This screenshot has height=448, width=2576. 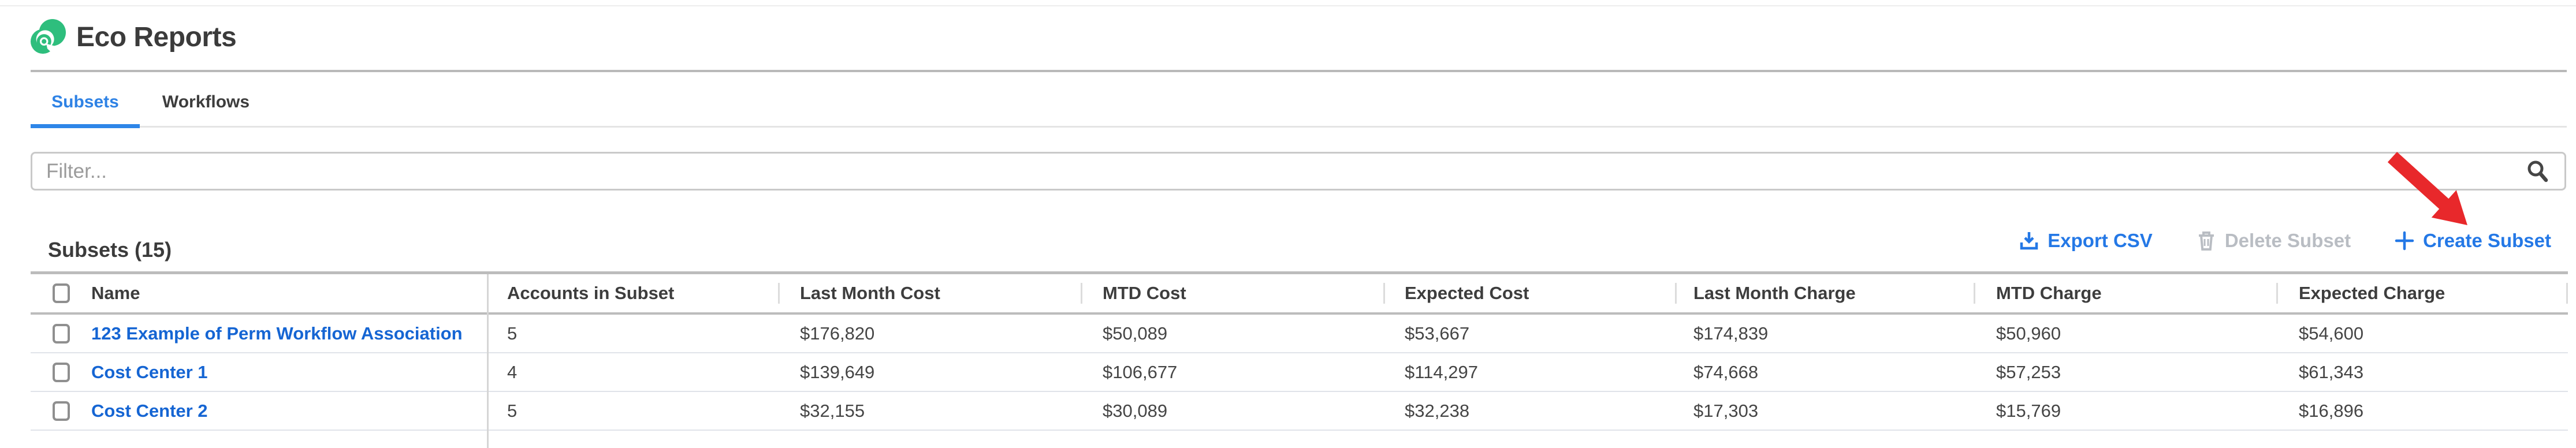 I want to click on tab-subsets: Subsets, so click(x=86, y=102).